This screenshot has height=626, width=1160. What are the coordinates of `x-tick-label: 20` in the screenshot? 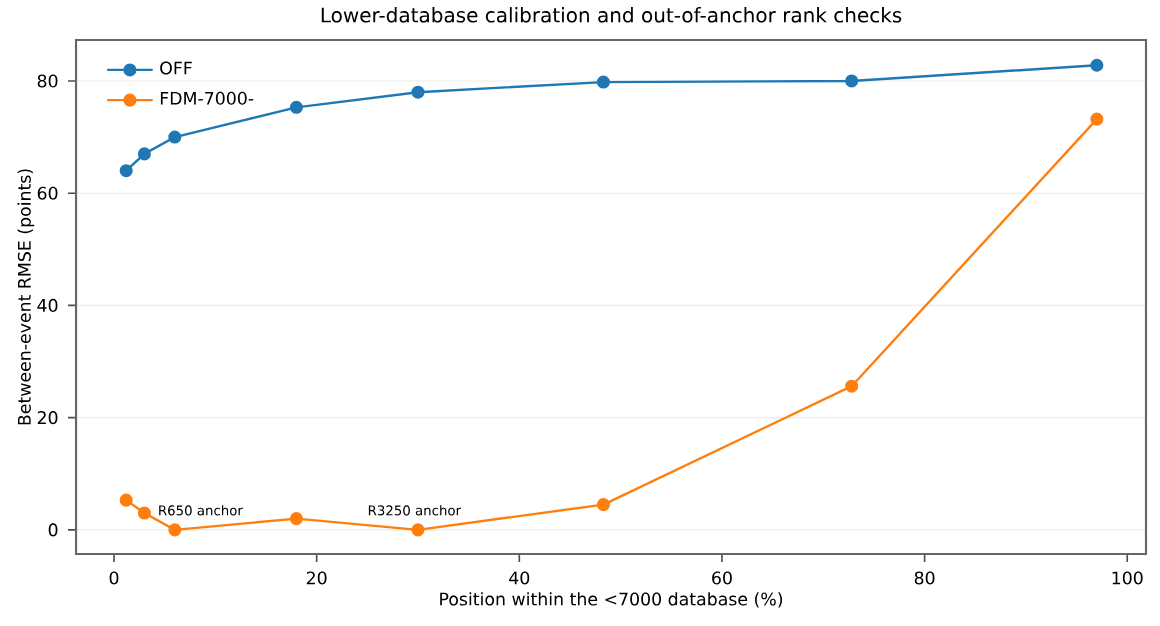 It's located at (316, 578).